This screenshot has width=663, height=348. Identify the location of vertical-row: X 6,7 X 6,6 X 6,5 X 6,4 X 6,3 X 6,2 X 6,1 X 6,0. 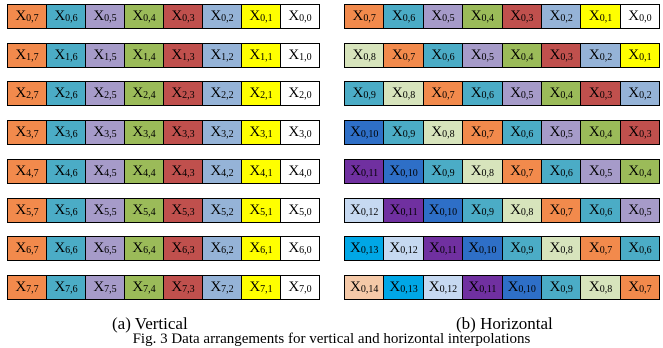
(163, 248).